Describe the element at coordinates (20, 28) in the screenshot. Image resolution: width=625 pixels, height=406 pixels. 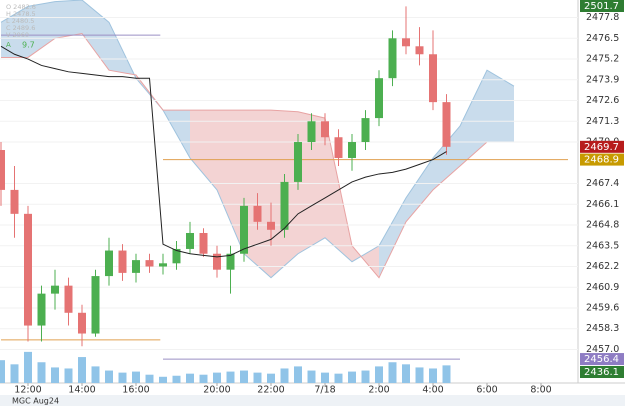
I see `legend-line: C 2489.6` at that location.